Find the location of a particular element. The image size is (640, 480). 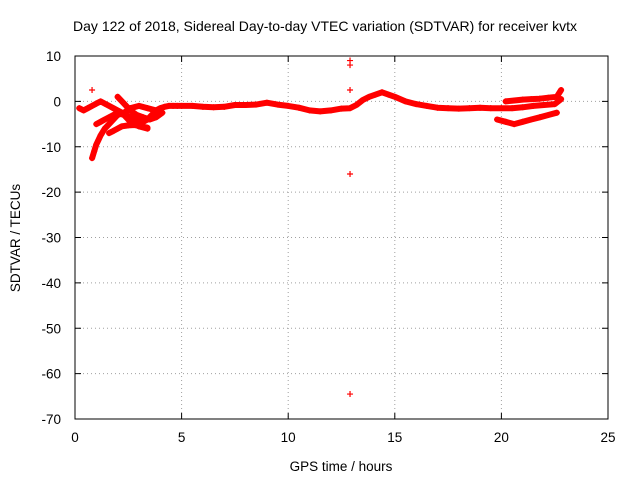

x-tick-label: 5 is located at coordinates (182, 437).